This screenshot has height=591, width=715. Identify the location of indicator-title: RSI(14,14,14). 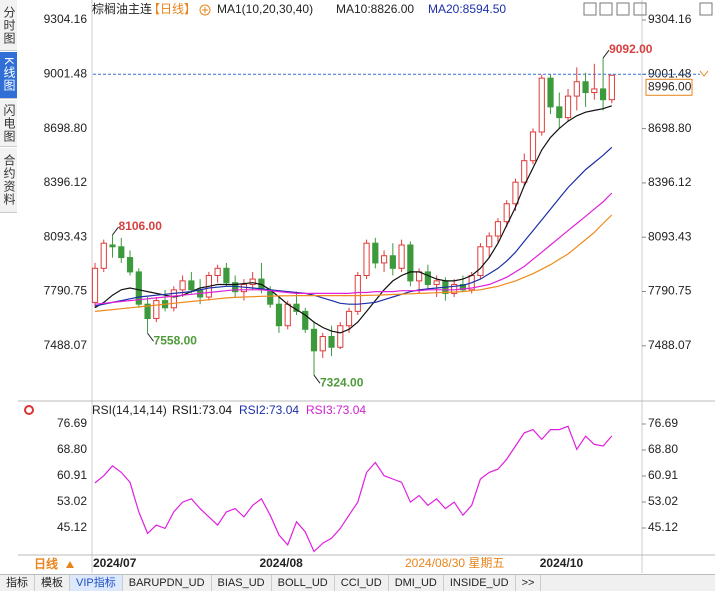
(129, 410).